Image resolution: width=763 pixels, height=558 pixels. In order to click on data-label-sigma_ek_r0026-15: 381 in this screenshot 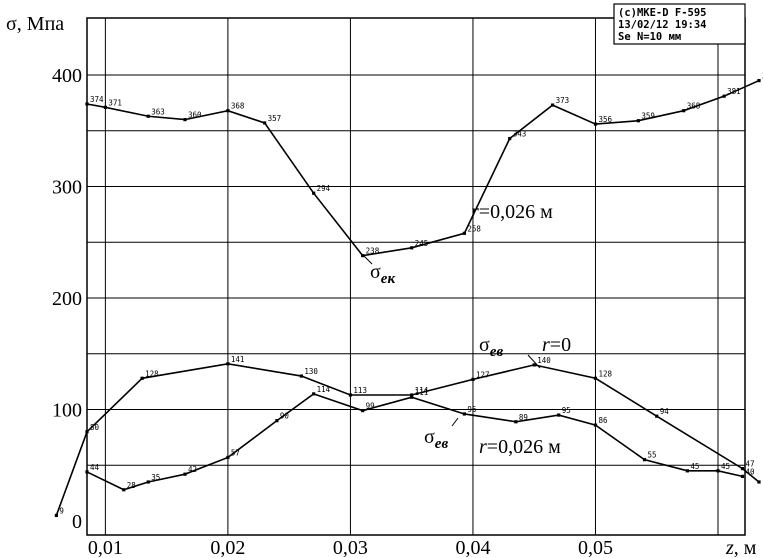, I will do `click(734, 91)`.